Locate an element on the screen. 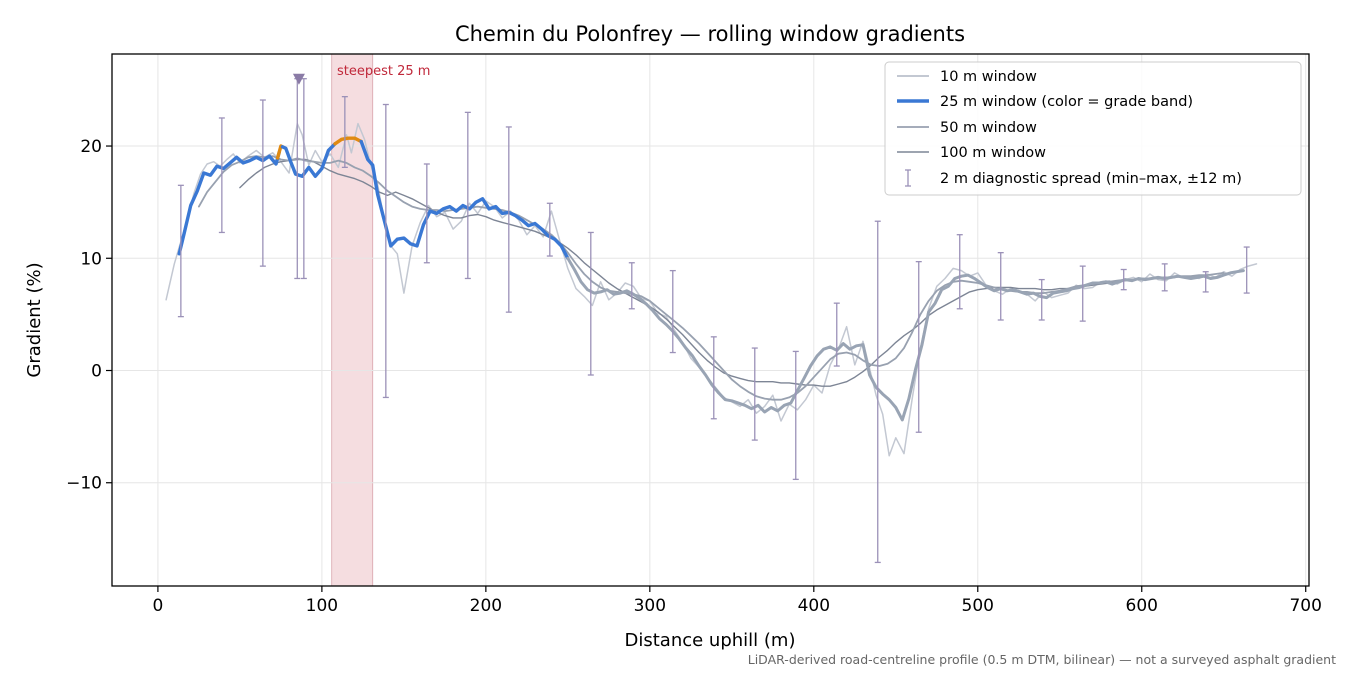 The height and width of the screenshot is (675, 1350). x-tick-label: 100 is located at coordinates (322, 606).